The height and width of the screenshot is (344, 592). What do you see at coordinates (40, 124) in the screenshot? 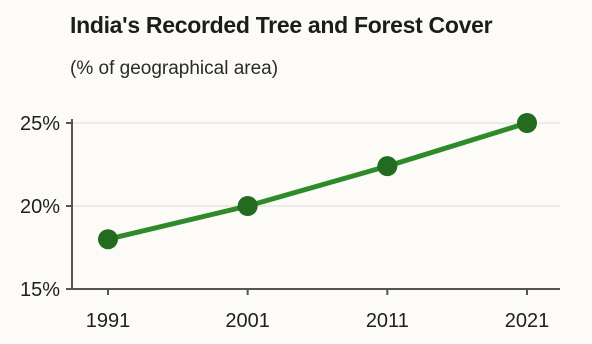
I see `y-tick-label-25: 25%` at bounding box center [40, 124].